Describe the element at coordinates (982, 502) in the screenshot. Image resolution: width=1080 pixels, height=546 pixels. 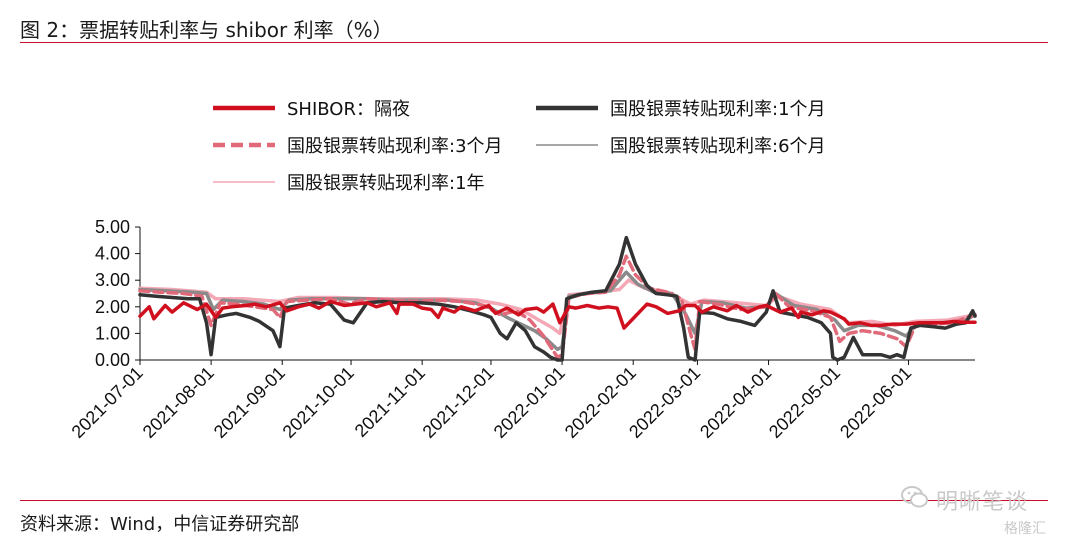
I see `watermark-text: 明晰笔谈` at that location.